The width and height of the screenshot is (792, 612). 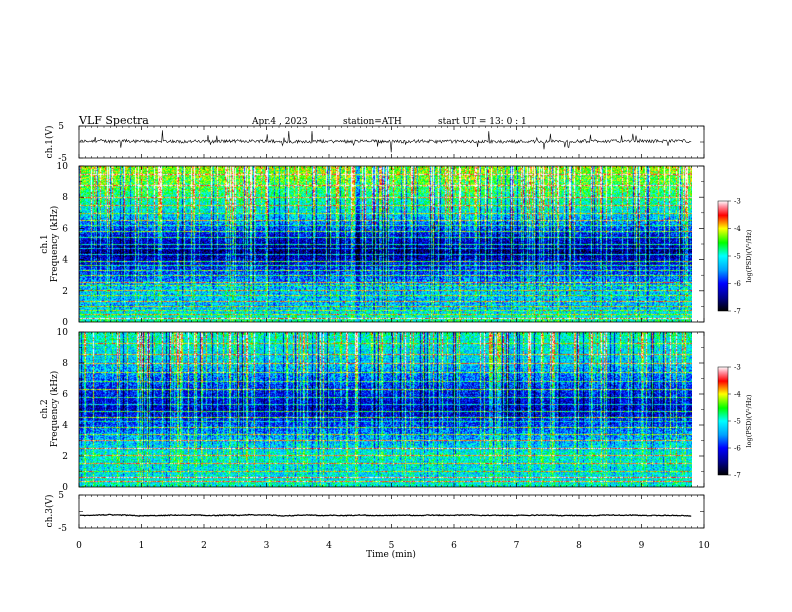 What do you see at coordinates (204, 546) in the screenshot?
I see `x-tick-label-2: 2` at bounding box center [204, 546].